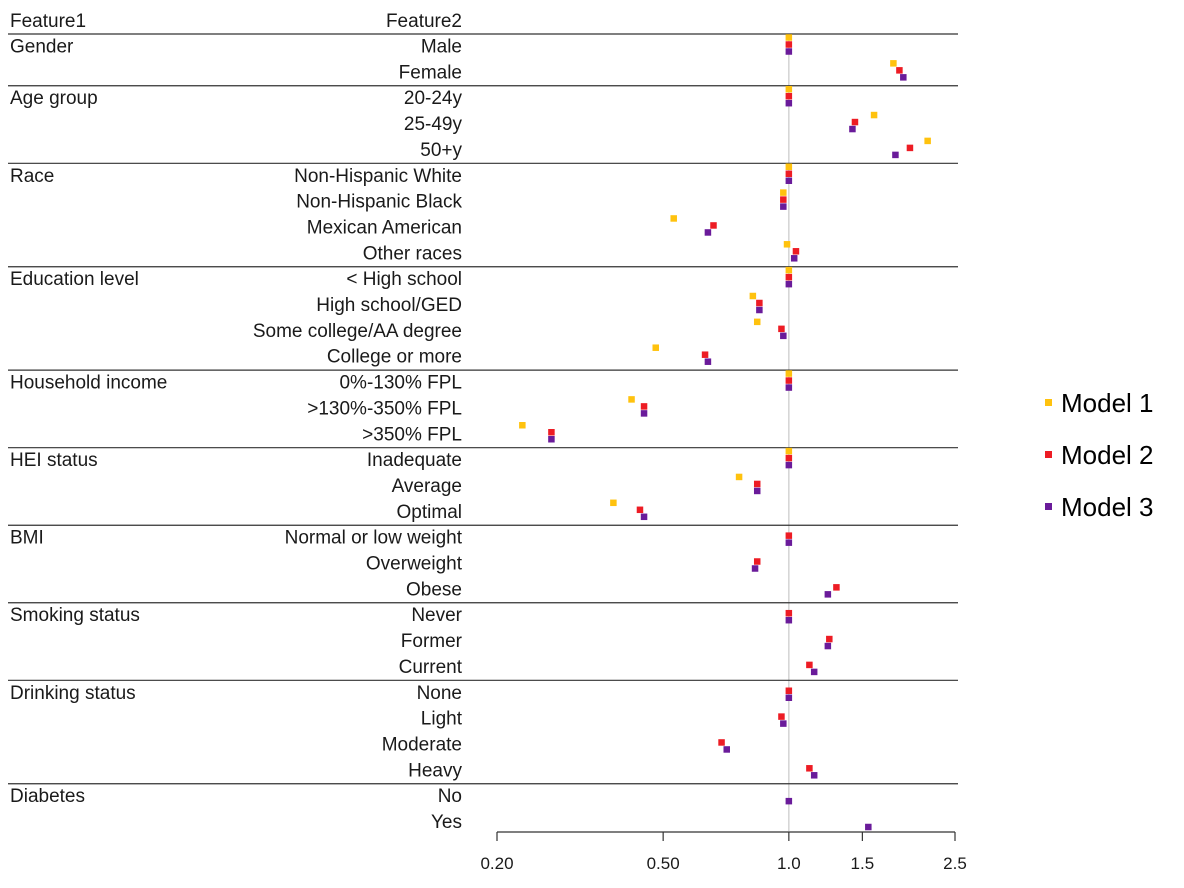 This screenshot has width=1184, height=888. Describe the element at coordinates (435, 770) in the screenshot. I see `category-label: Heavy` at that location.